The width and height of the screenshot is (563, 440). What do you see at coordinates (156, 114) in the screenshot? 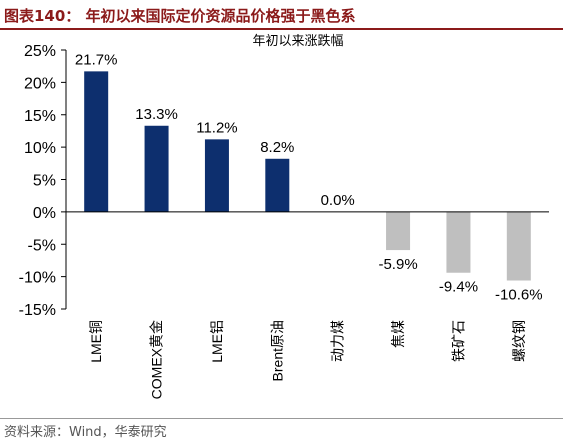
I see `bar-value-label: 13.3%` at bounding box center [156, 114].